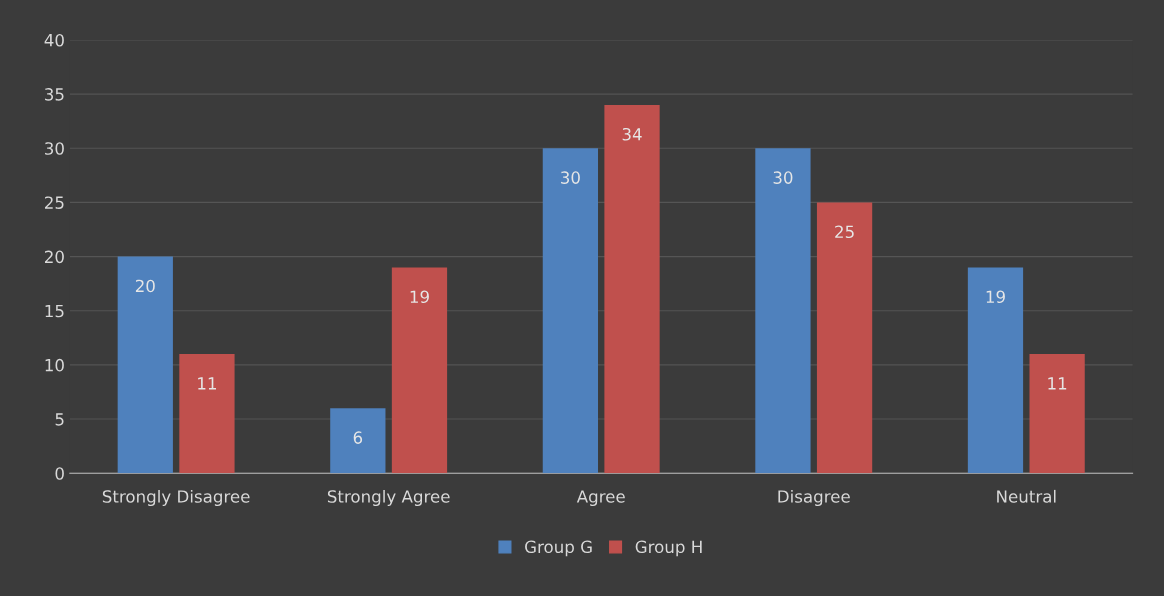  I want to click on y-tick-label: 15, so click(54, 311).